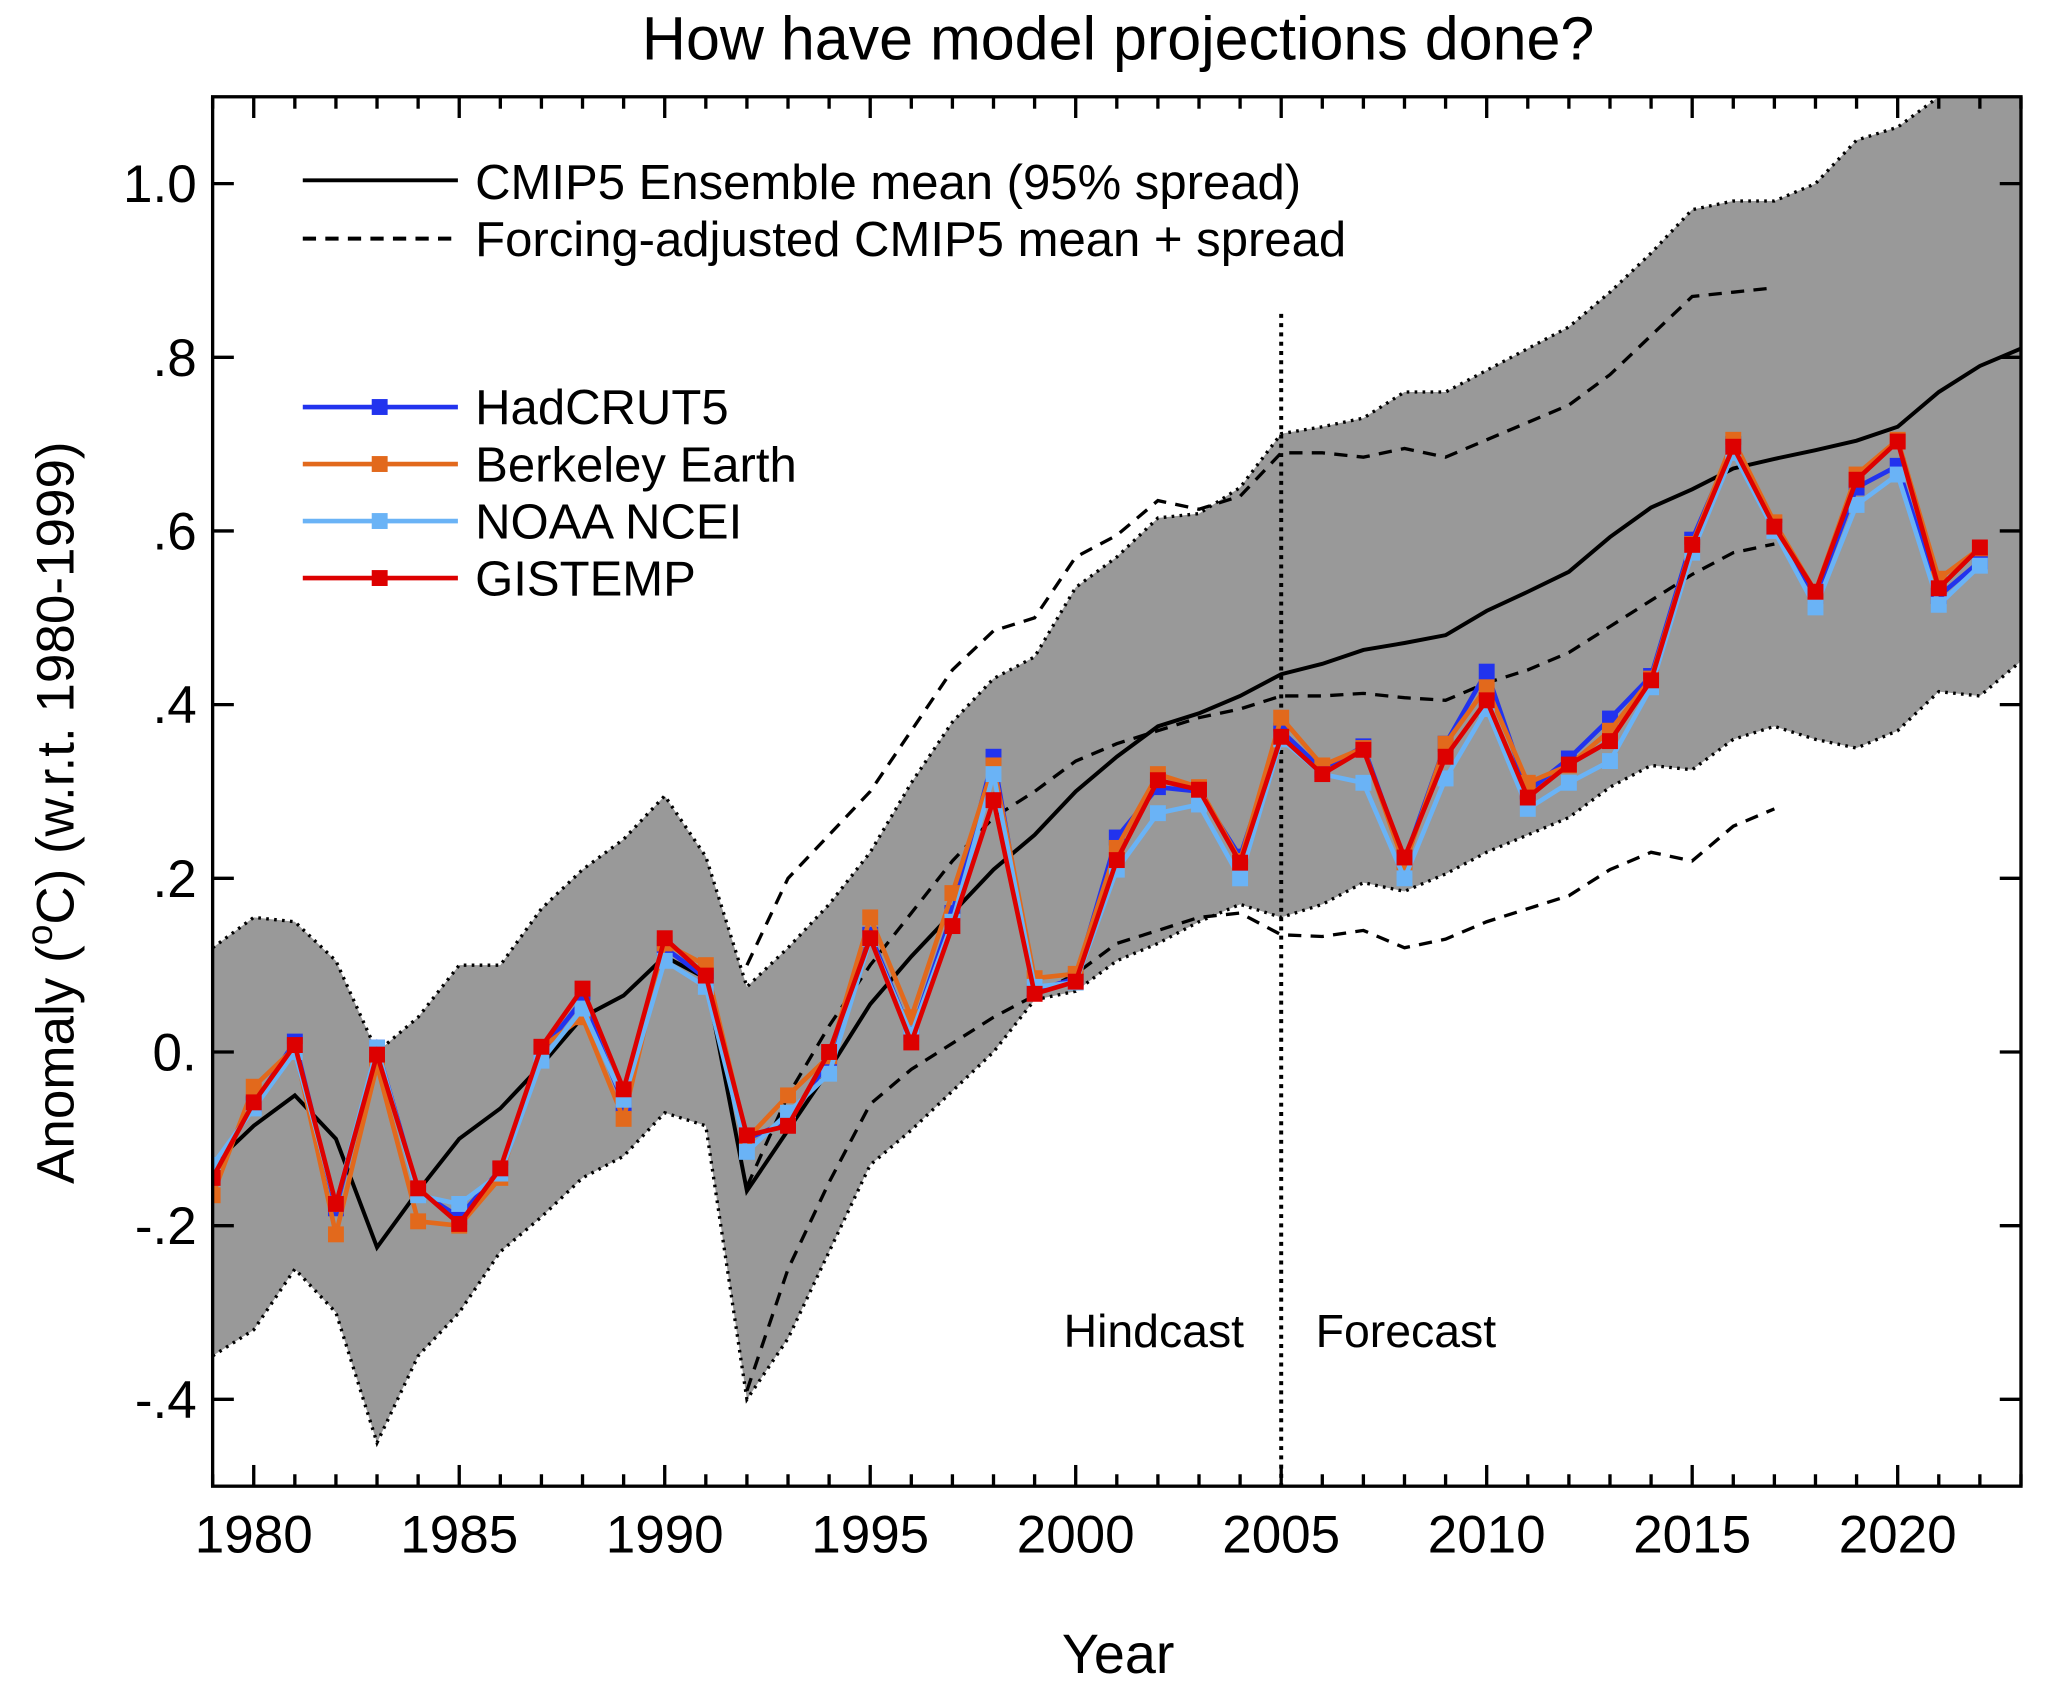 This screenshot has width=2048, height=1693. I want to click on x-tick-label: 2020, so click(1898, 1534).